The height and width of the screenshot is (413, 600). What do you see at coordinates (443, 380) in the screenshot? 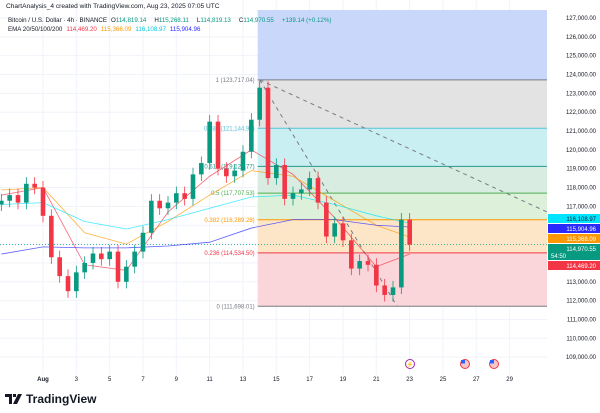
I see `time-tick-label: 25` at bounding box center [443, 380].